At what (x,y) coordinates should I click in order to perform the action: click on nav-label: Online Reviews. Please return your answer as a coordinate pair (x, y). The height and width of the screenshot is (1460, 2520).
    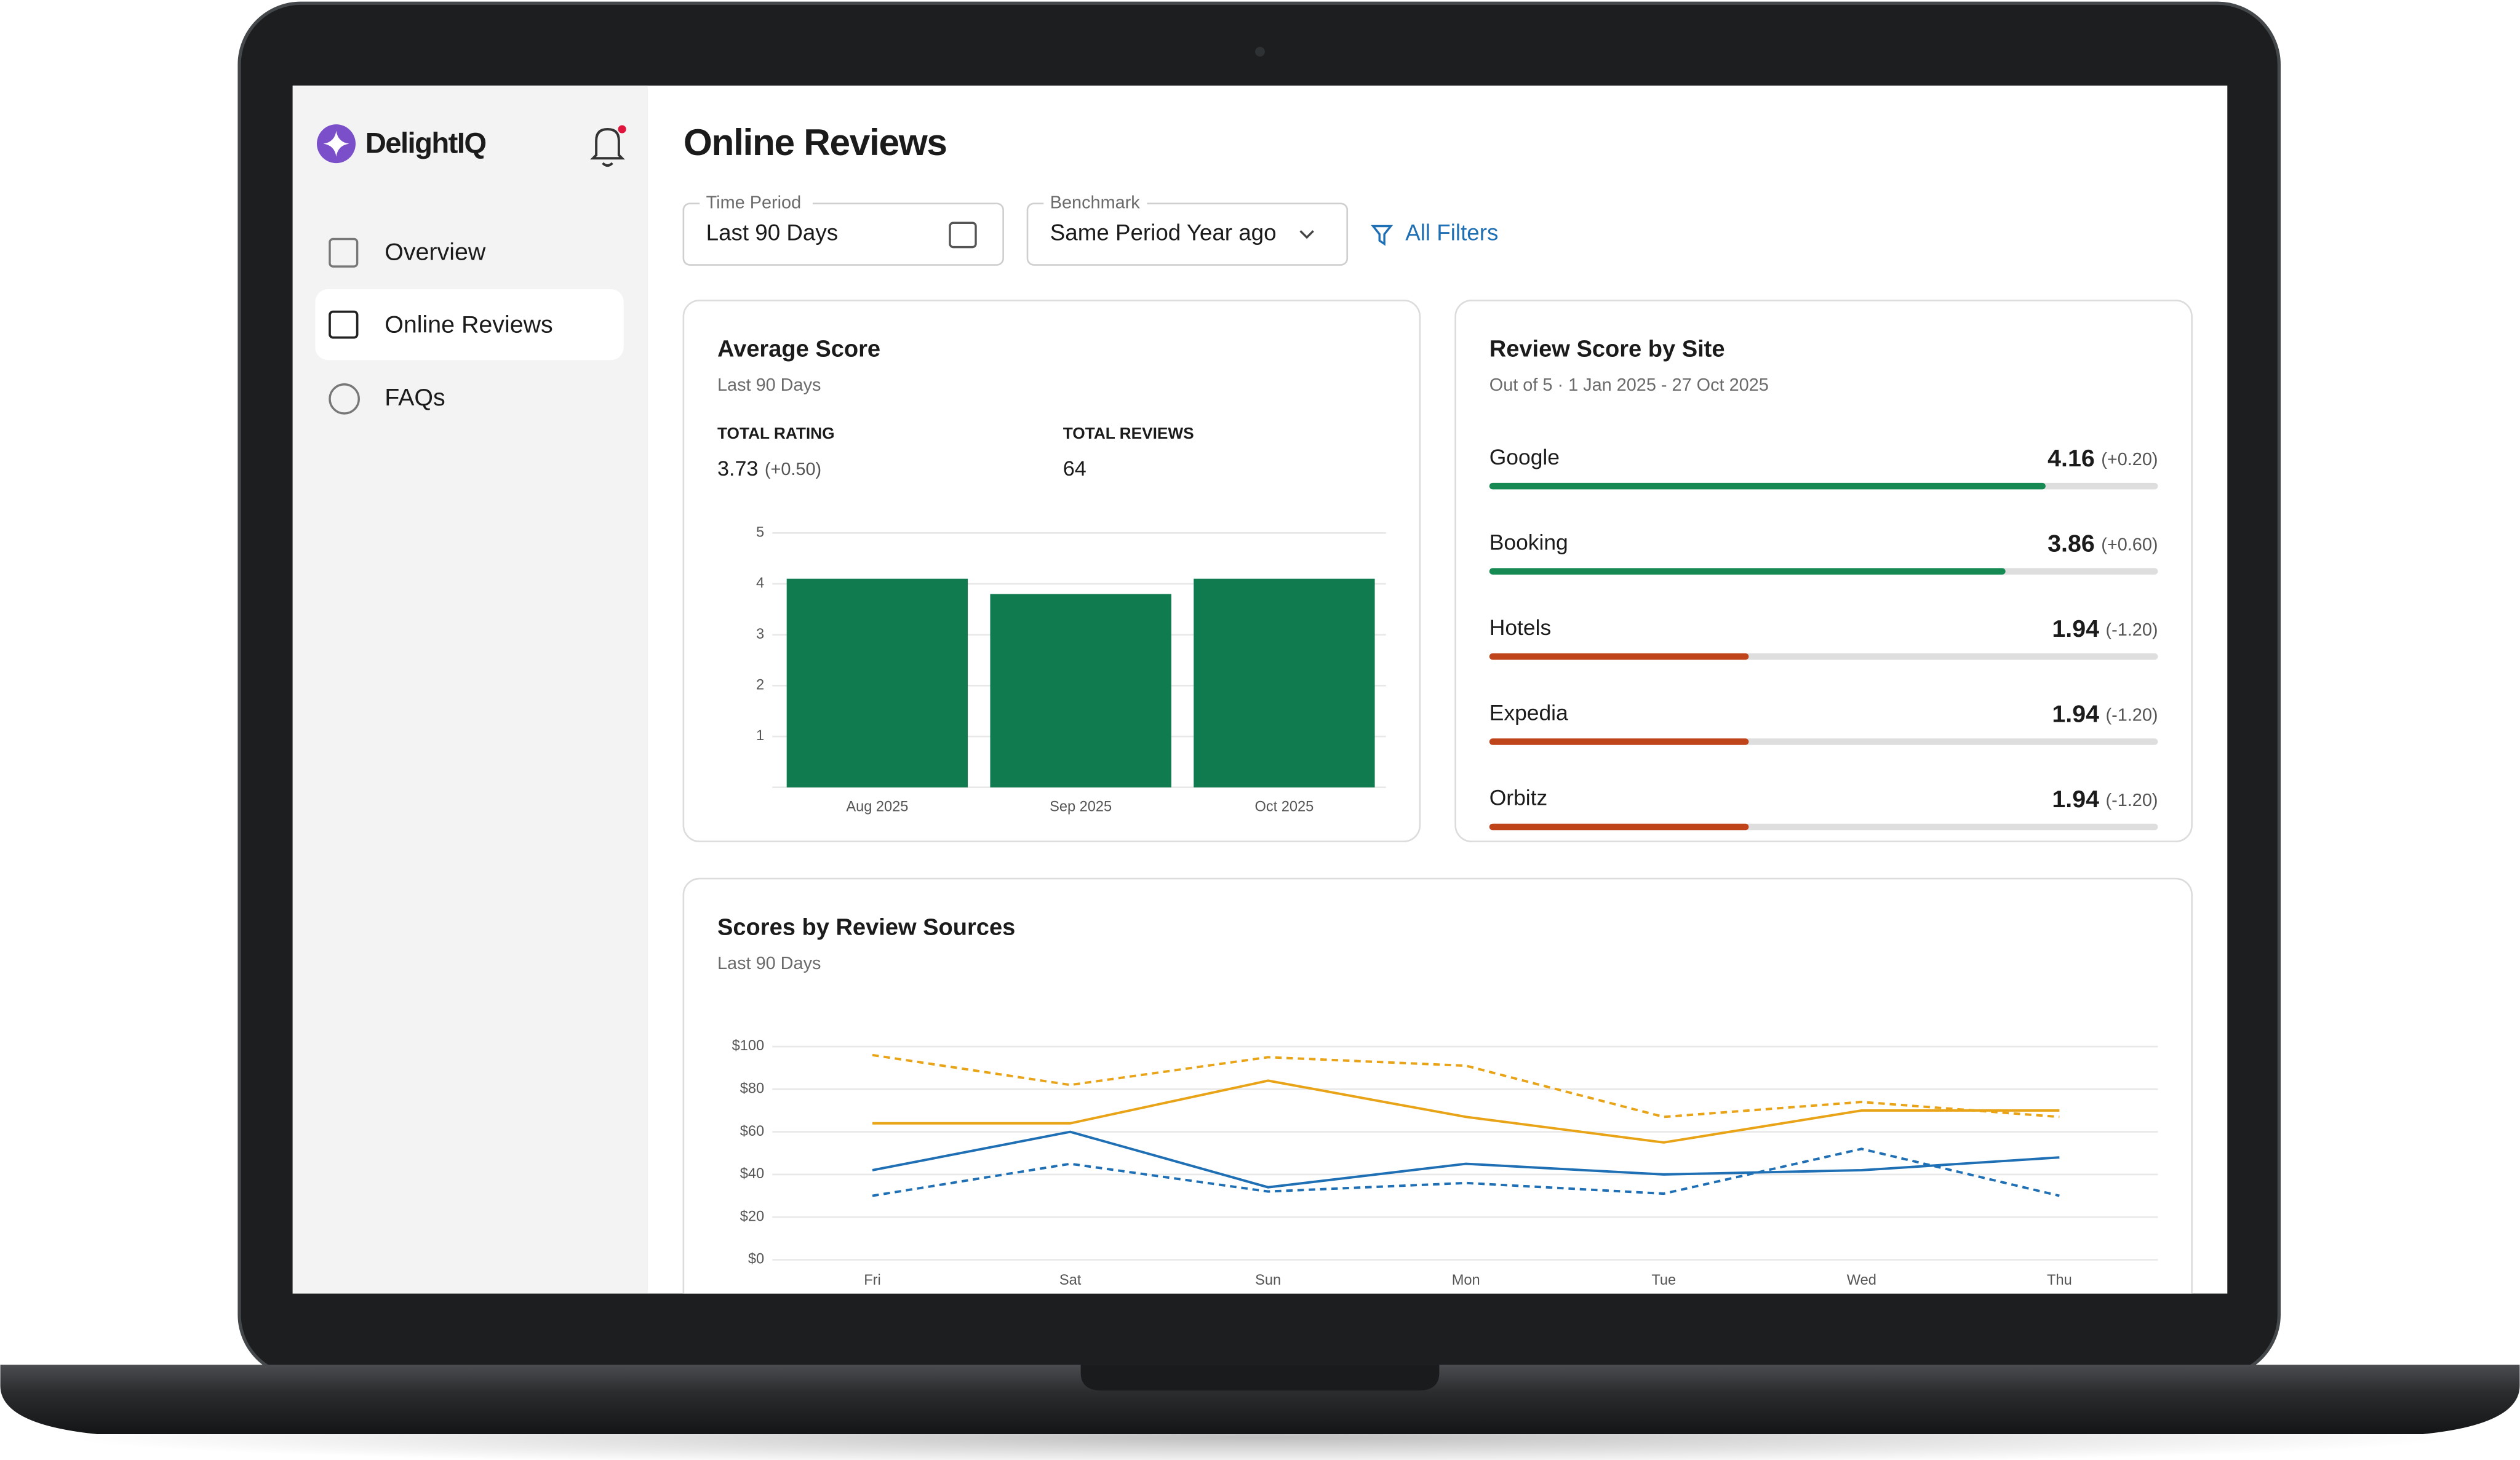
    Looking at the image, I should click on (468, 324).